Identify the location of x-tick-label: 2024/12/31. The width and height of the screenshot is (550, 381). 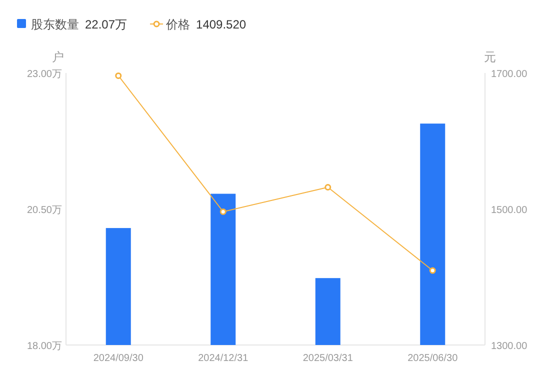
(223, 358).